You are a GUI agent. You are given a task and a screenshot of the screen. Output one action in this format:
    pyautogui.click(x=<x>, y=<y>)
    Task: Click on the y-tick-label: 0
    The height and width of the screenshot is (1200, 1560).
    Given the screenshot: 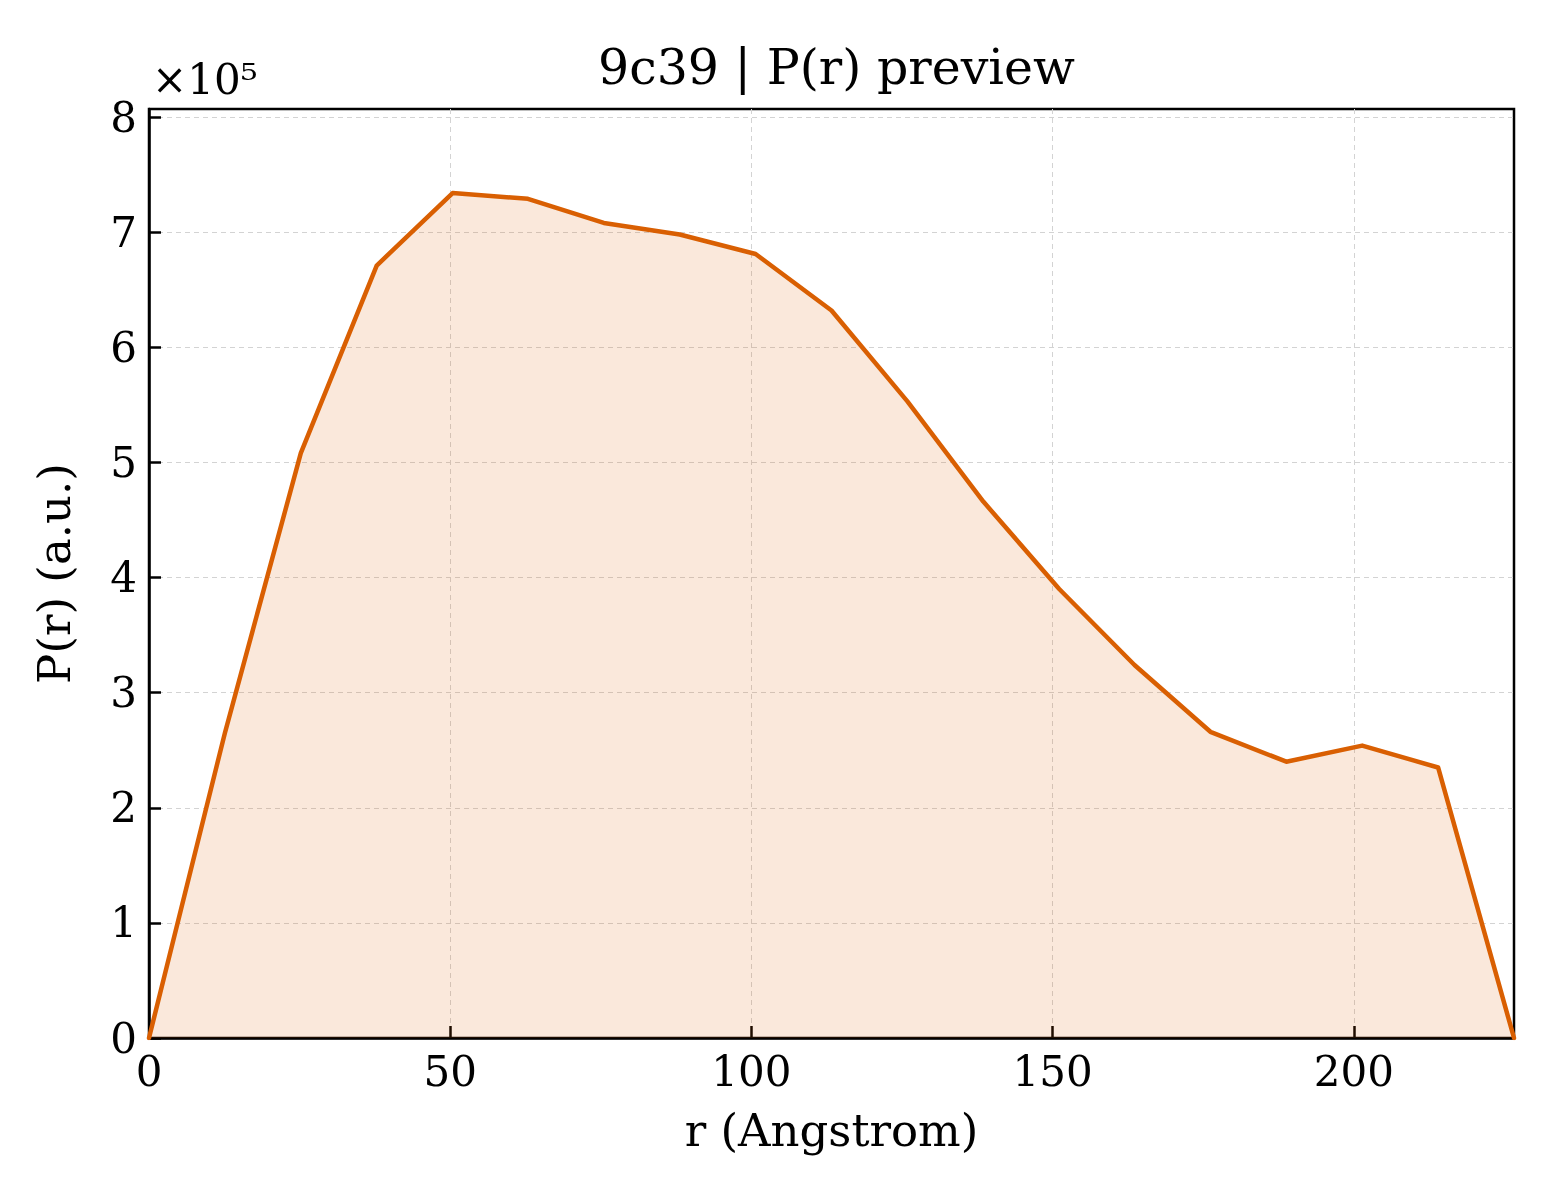 What is the action you would take?
    pyautogui.click(x=123, y=1038)
    